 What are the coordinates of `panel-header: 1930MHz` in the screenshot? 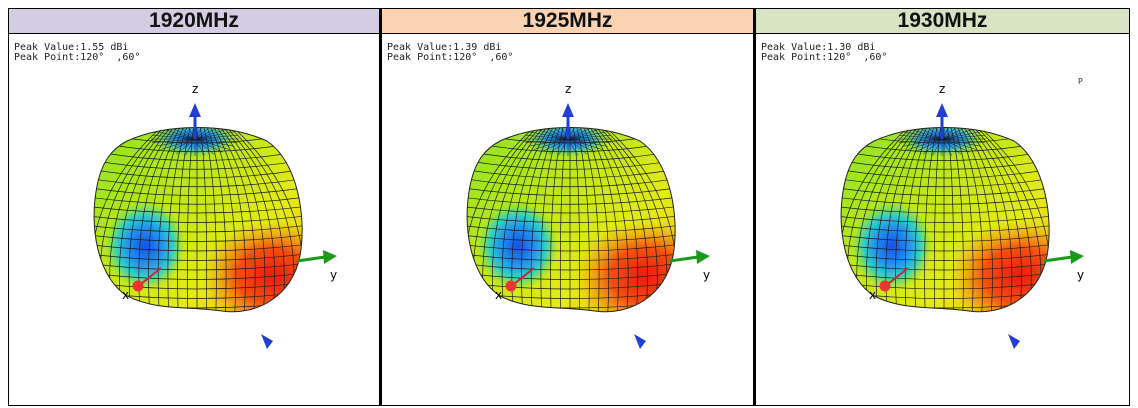 It's located at (942, 21).